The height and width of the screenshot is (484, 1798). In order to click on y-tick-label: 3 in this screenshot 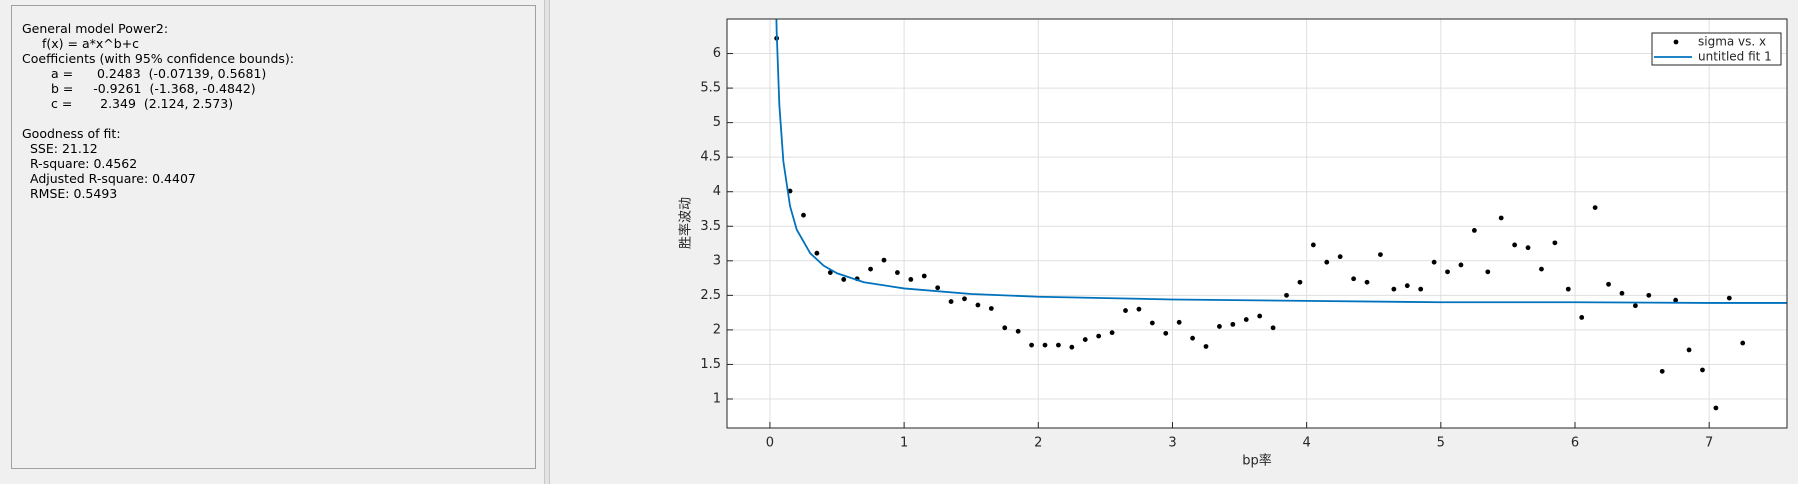, I will do `click(717, 260)`.